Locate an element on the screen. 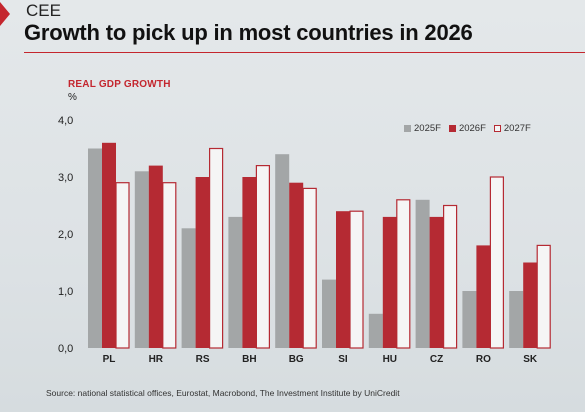  x-category-label: RO is located at coordinates (483, 359).